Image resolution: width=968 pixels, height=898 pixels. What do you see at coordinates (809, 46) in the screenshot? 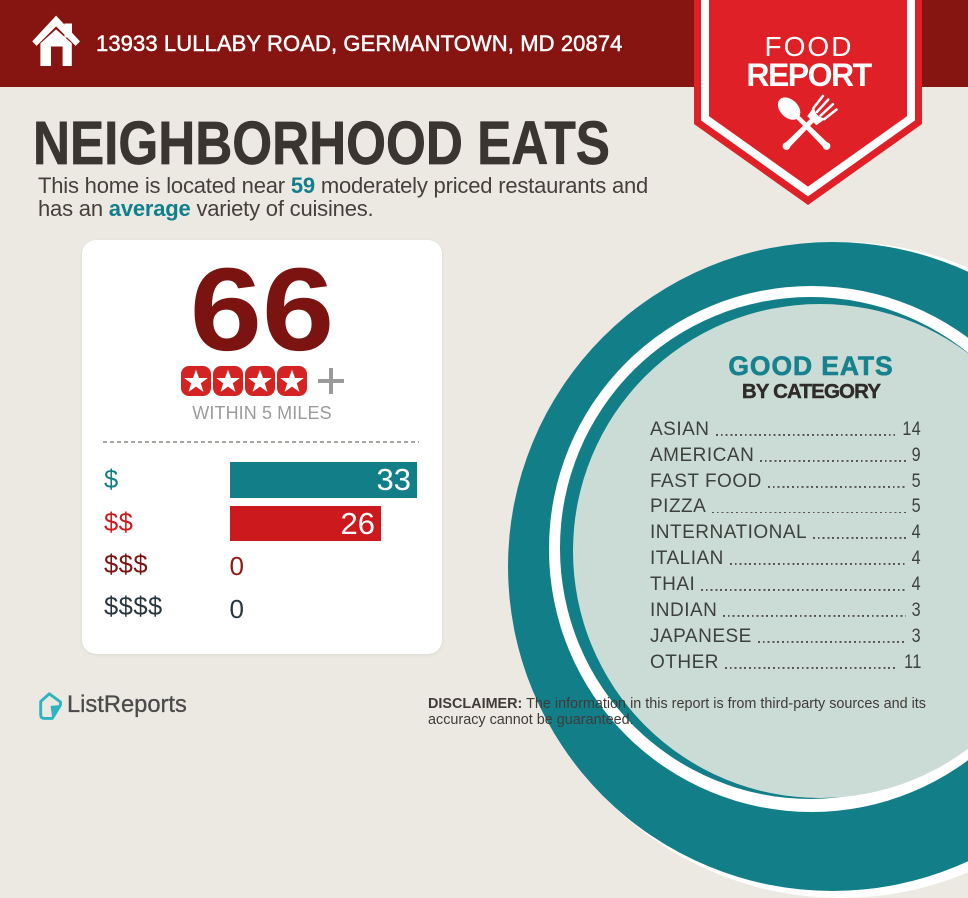
I see `svg-text: FOOD` at bounding box center [809, 46].